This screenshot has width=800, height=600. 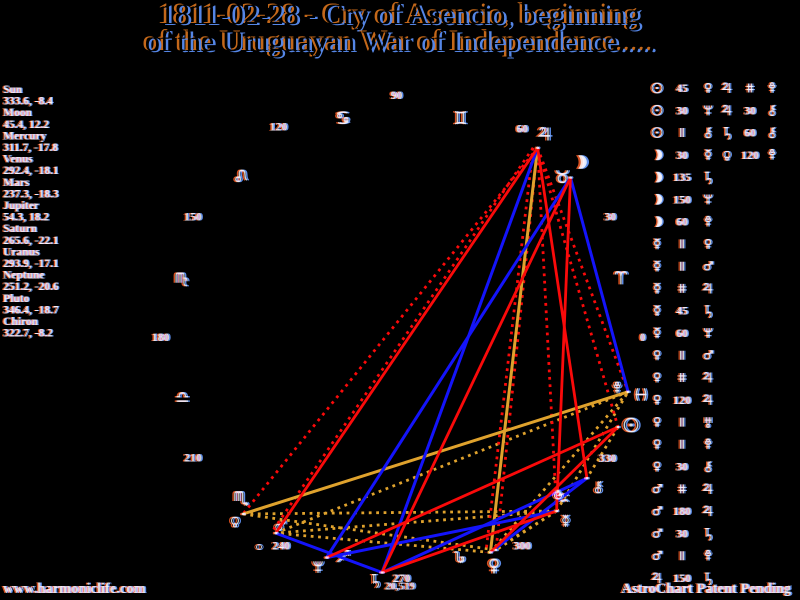 What do you see at coordinates (24, 136) in the screenshot?
I see `svg-text: Mercury` at bounding box center [24, 136].